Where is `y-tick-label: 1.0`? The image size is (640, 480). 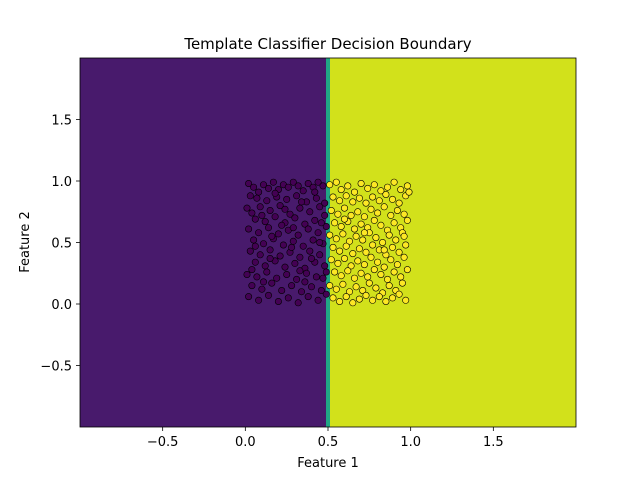
y-tick-label: 1.0 is located at coordinates (61, 182).